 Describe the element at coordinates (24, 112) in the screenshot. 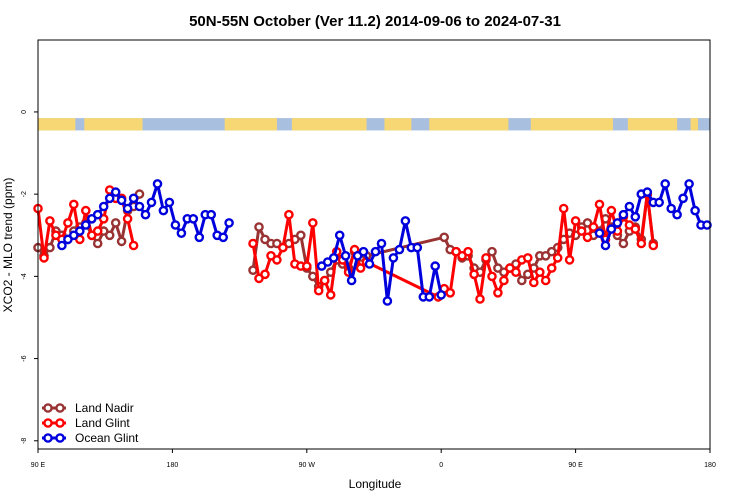

I see `y-tick-label: 0` at that location.